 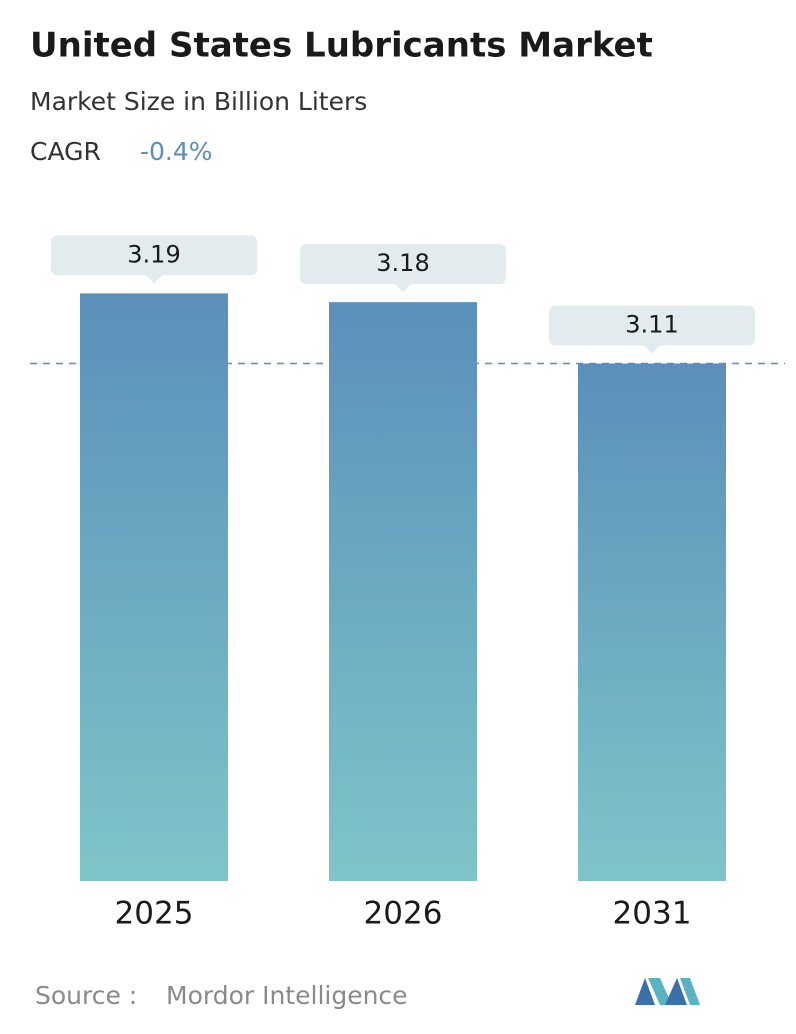 I want to click on x-tick-label: 2025, so click(x=154, y=914).